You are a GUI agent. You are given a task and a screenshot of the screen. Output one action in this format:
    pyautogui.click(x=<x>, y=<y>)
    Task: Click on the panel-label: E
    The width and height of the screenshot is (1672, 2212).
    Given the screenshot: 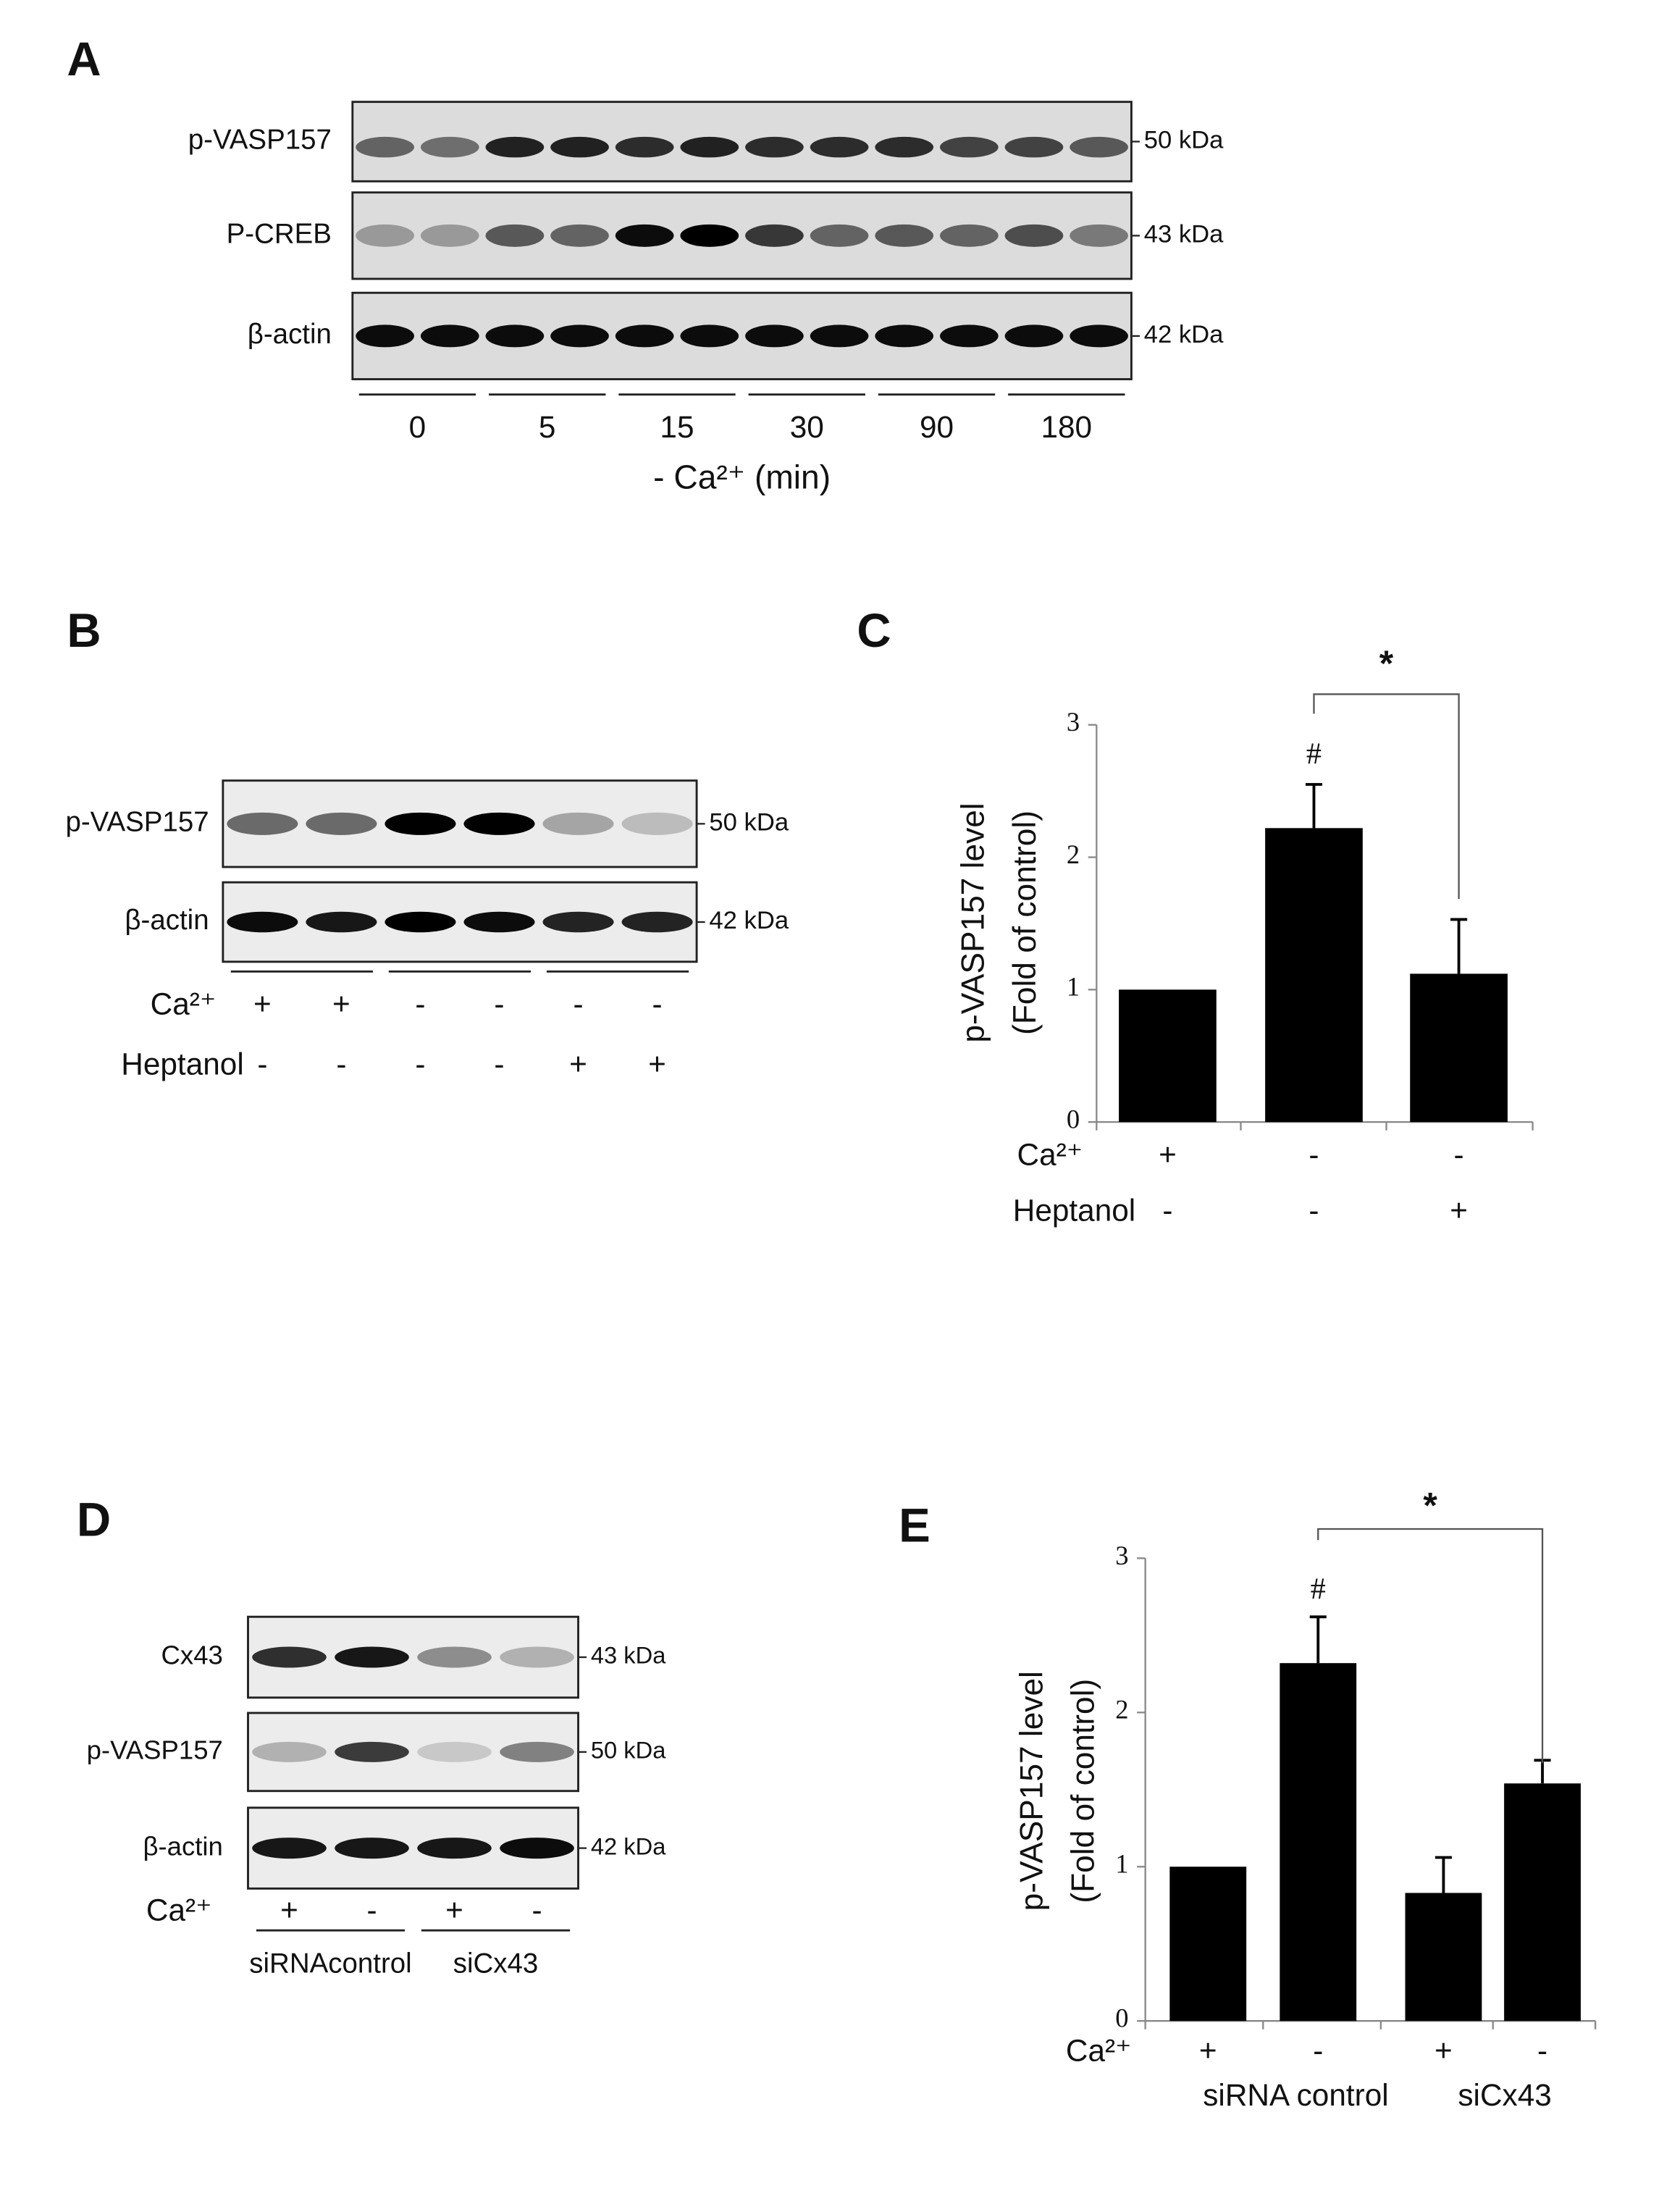 What is the action you would take?
    pyautogui.click(x=914, y=1525)
    